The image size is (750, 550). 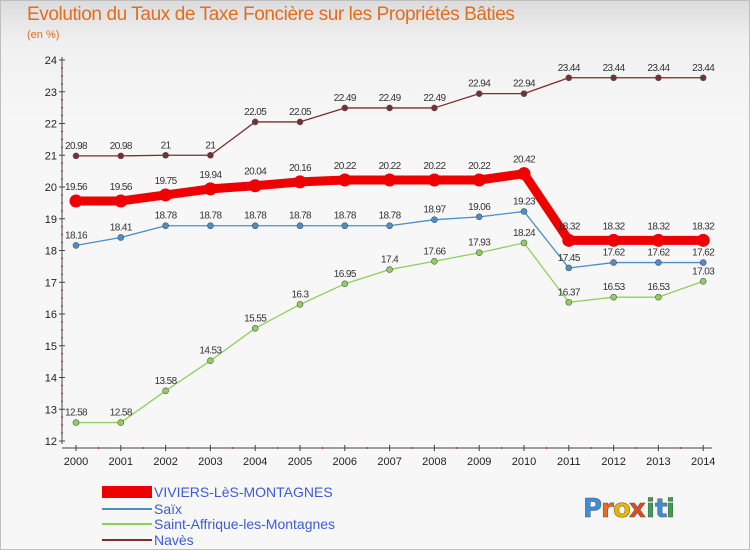 I want to click on data-label: 20.42, so click(x=524, y=160).